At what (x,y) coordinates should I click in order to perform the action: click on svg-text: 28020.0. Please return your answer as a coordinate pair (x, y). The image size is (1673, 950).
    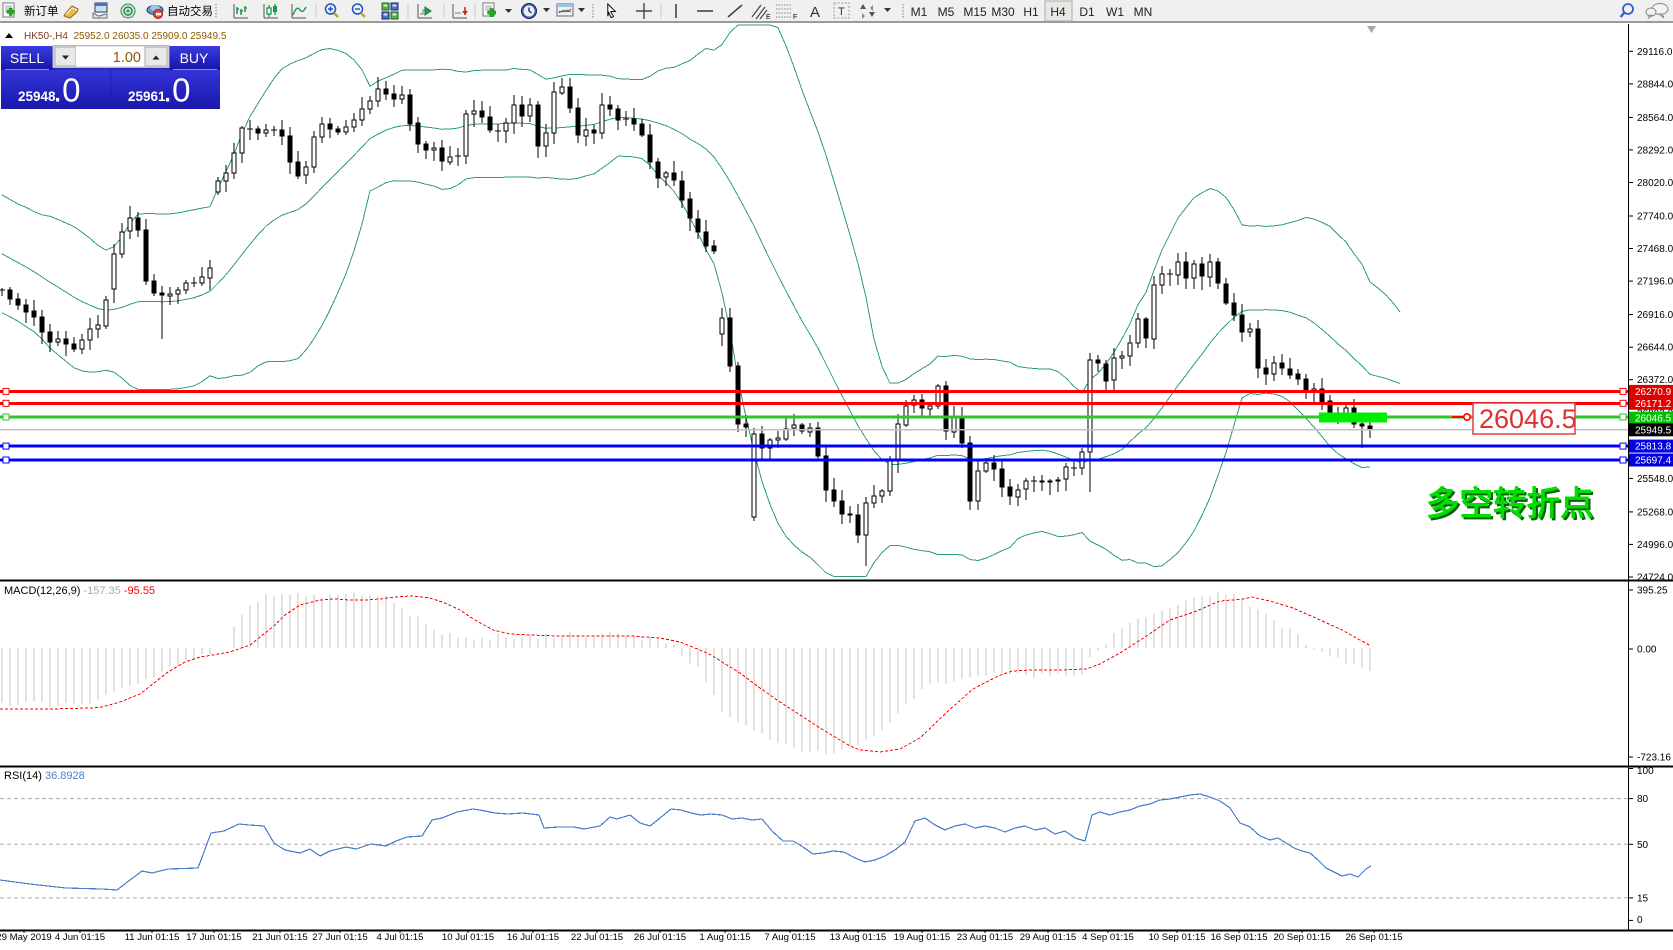
    Looking at the image, I should click on (1655, 183).